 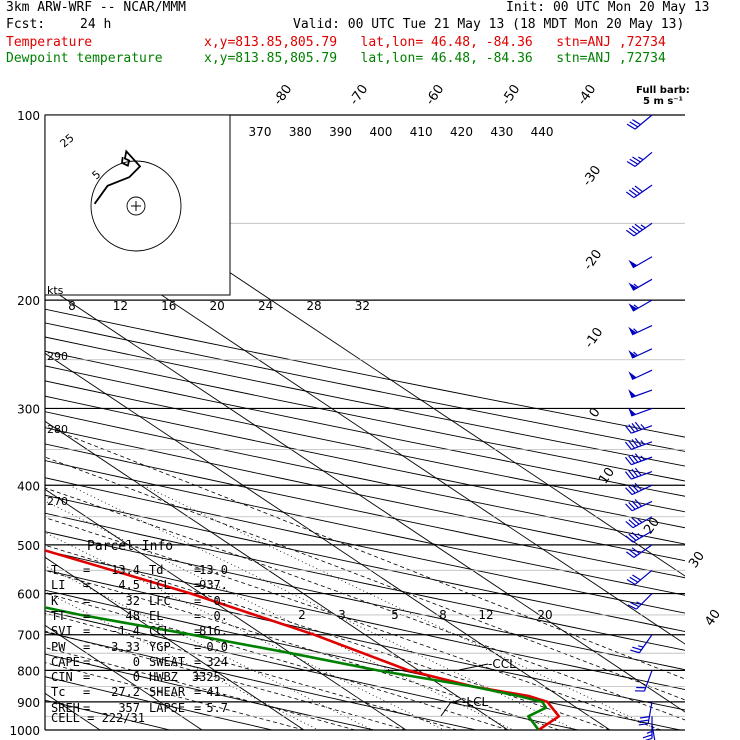 I want to click on init-time: Init: 00 UTC Mon 20 May 13, so click(x=608, y=7).